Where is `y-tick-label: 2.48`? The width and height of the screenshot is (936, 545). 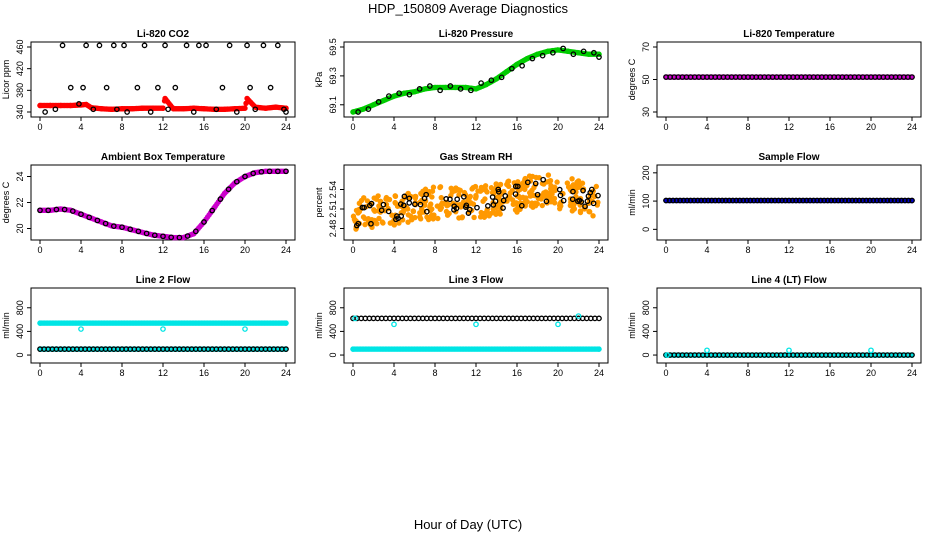 y-tick-label: 2.48 is located at coordinates (333, 229).